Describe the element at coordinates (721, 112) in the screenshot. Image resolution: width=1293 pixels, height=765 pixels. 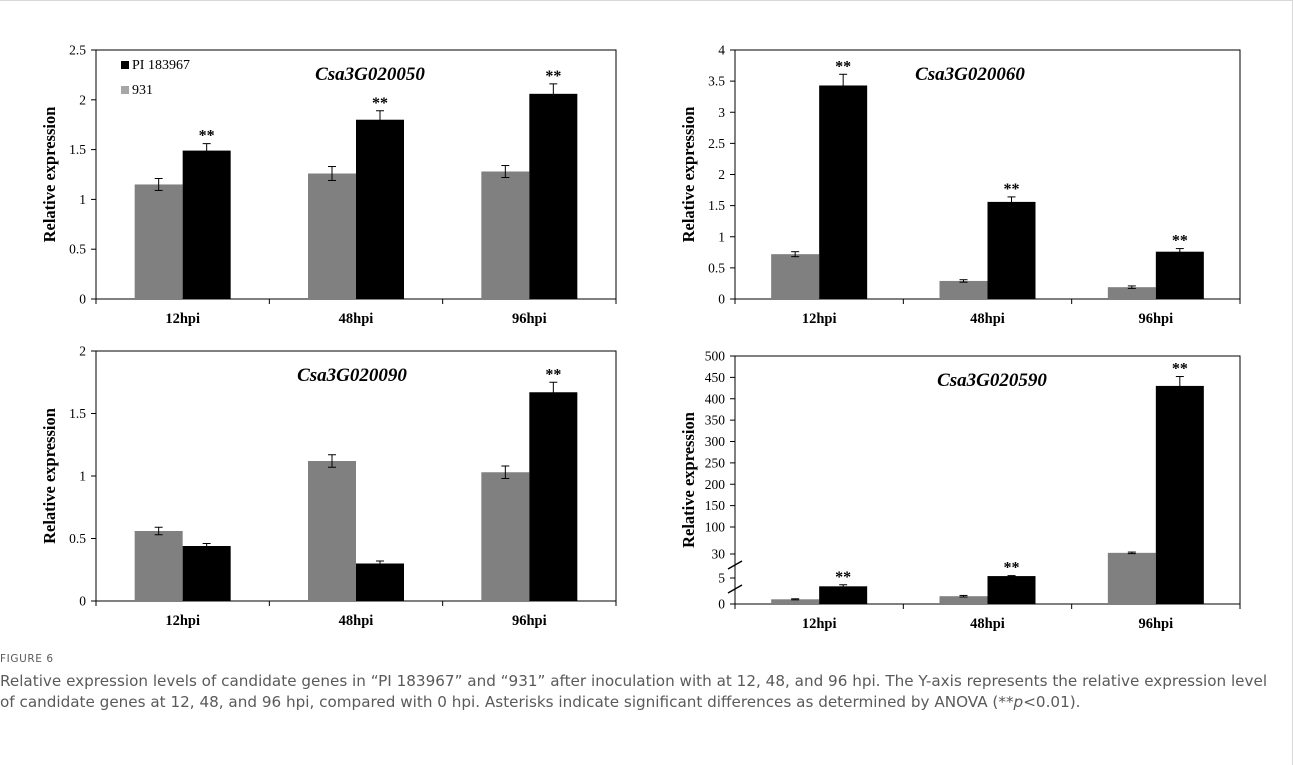
I see `y-tick-label: 3` at that location.